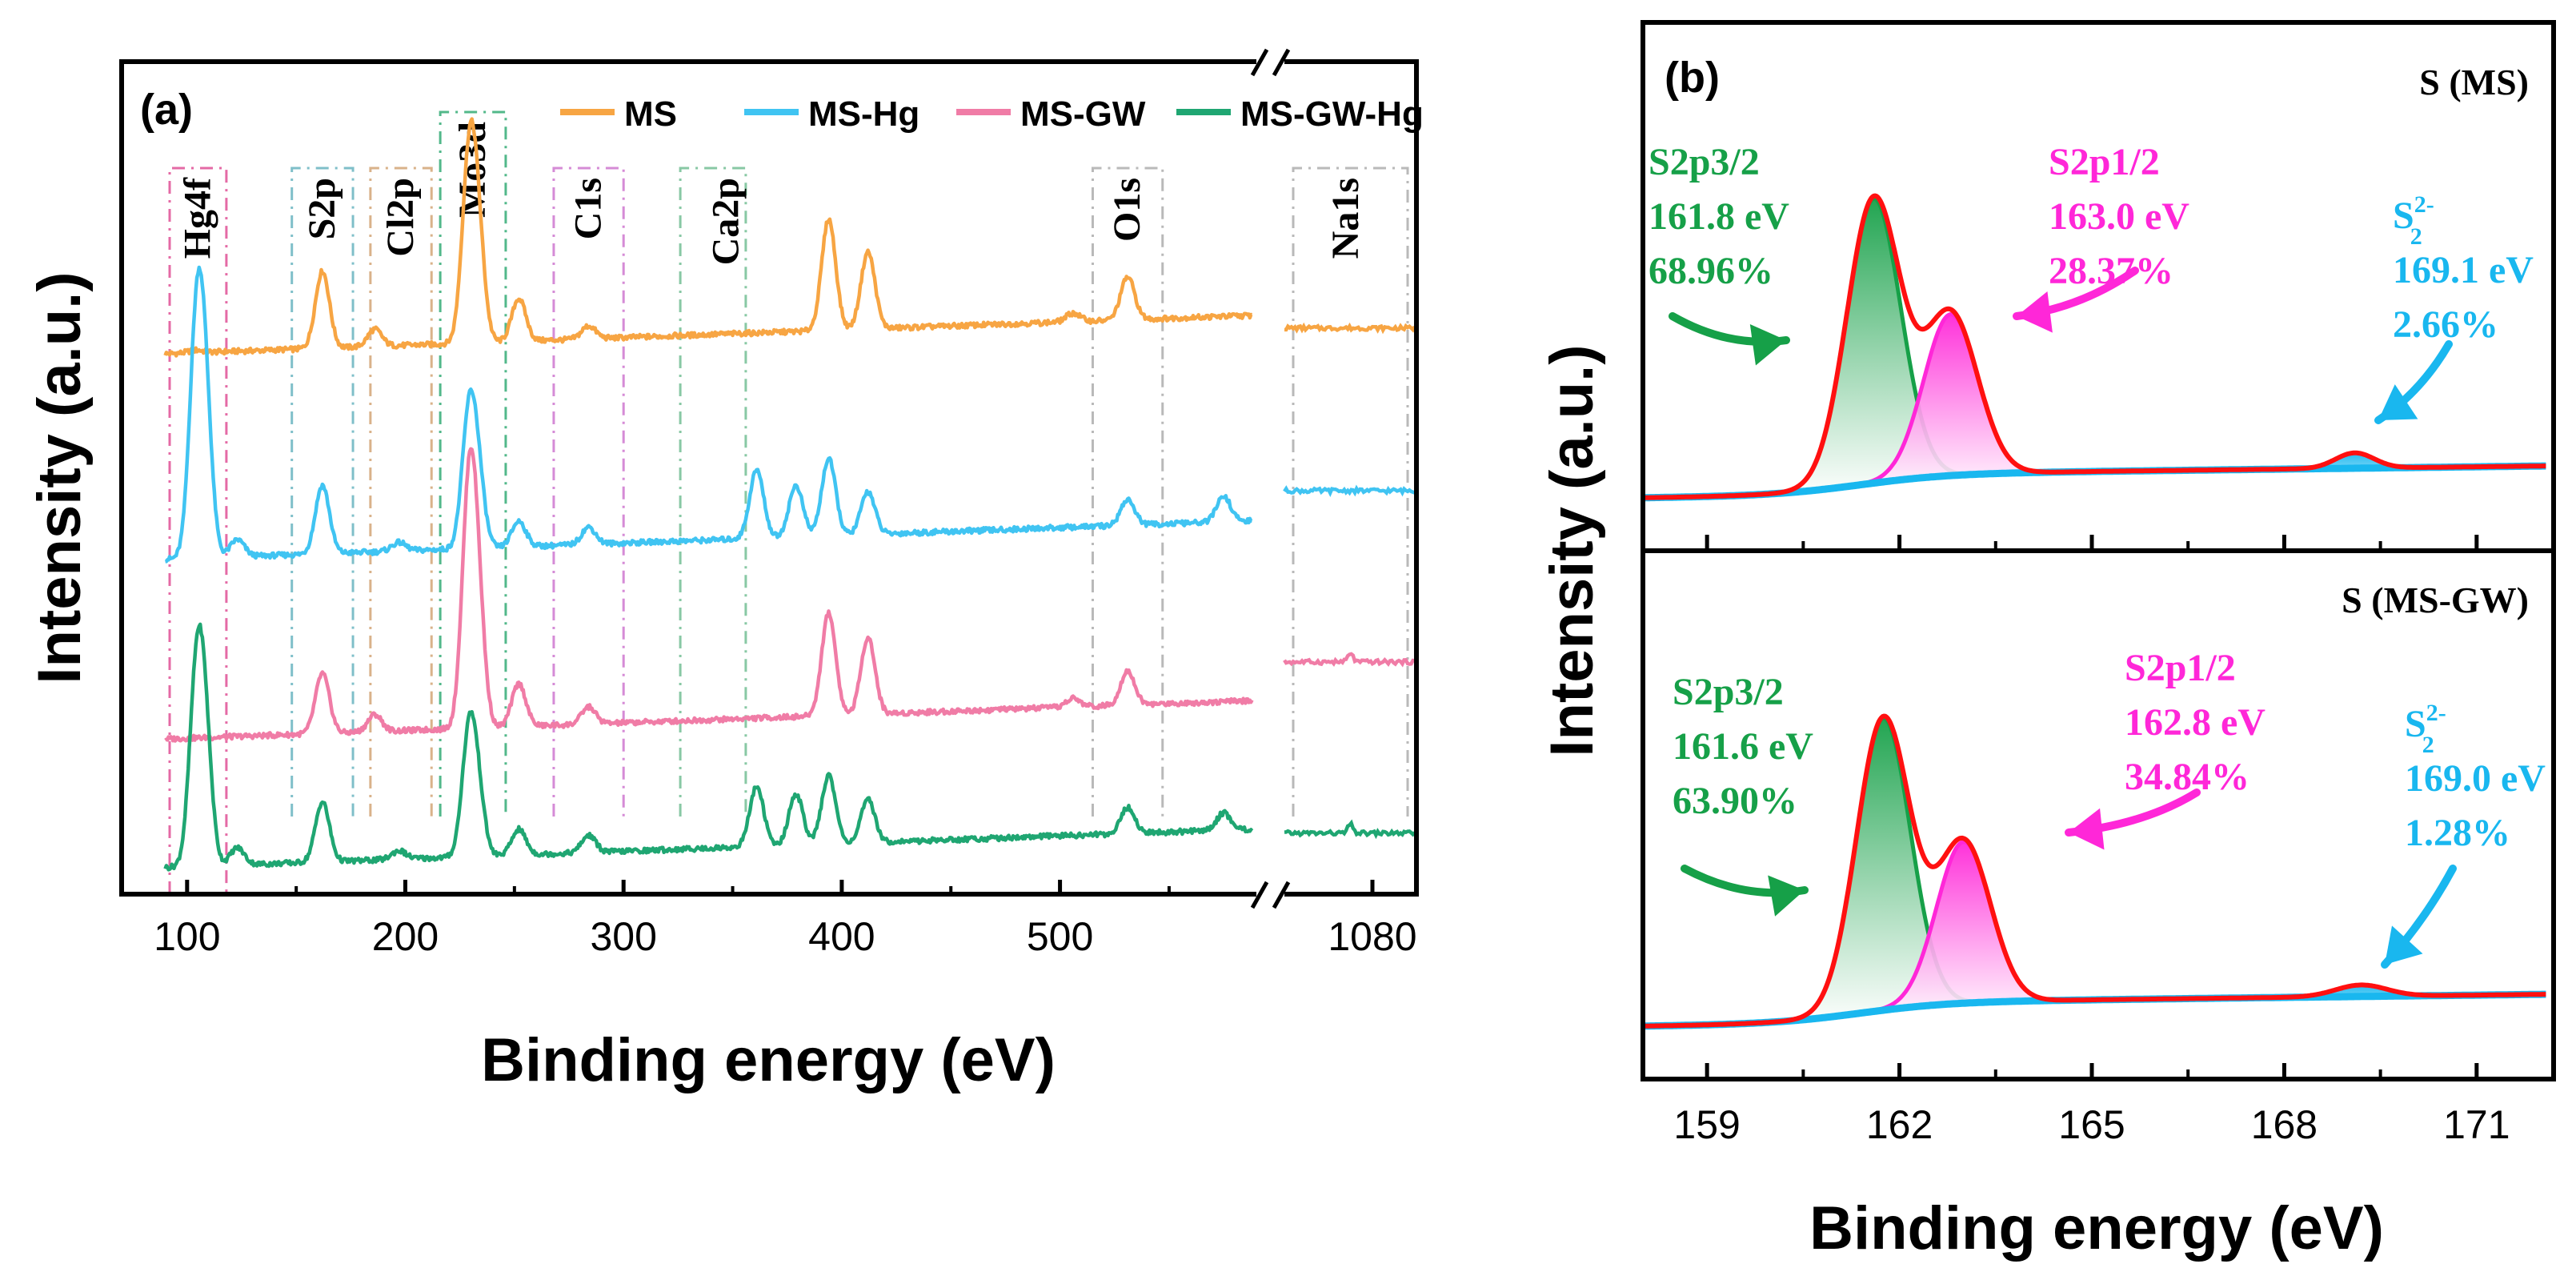  What do you see at coordinates (400, 217) in the screenshot?
I see `annotation-label-cl2p: Cl2p` at bounding box center [400, 217].